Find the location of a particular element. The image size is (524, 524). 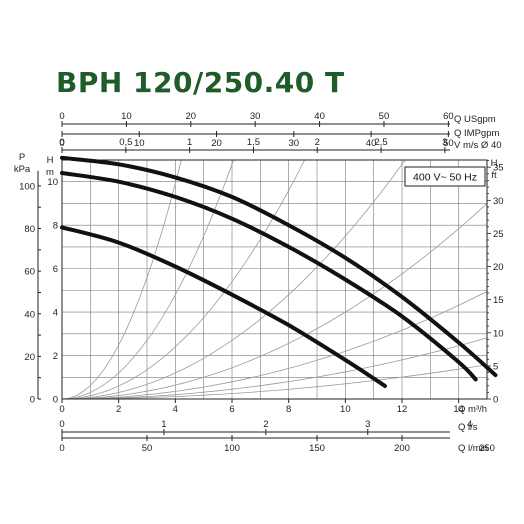

y-pressure-tick-label: 80 is located at coordinates (29, 229).